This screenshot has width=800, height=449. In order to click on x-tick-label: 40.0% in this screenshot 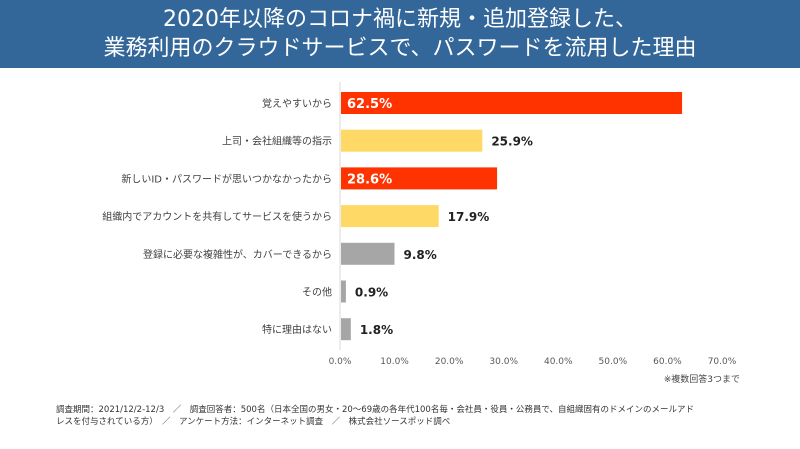, I will do `click(558, 362)`.